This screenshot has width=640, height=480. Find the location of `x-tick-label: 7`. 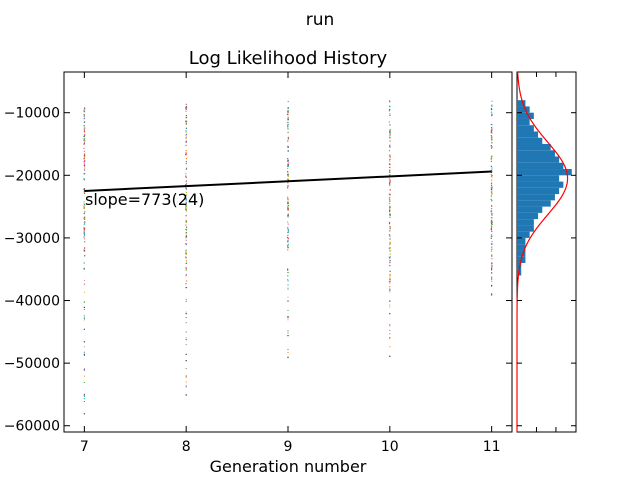

x-tick-label: 7 is located at coordinates (84, 447).